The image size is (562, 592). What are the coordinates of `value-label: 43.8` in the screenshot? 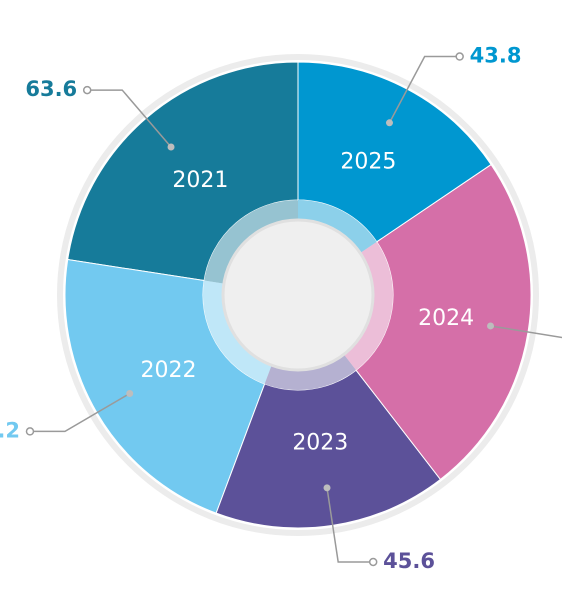 It's located at (496, 56).